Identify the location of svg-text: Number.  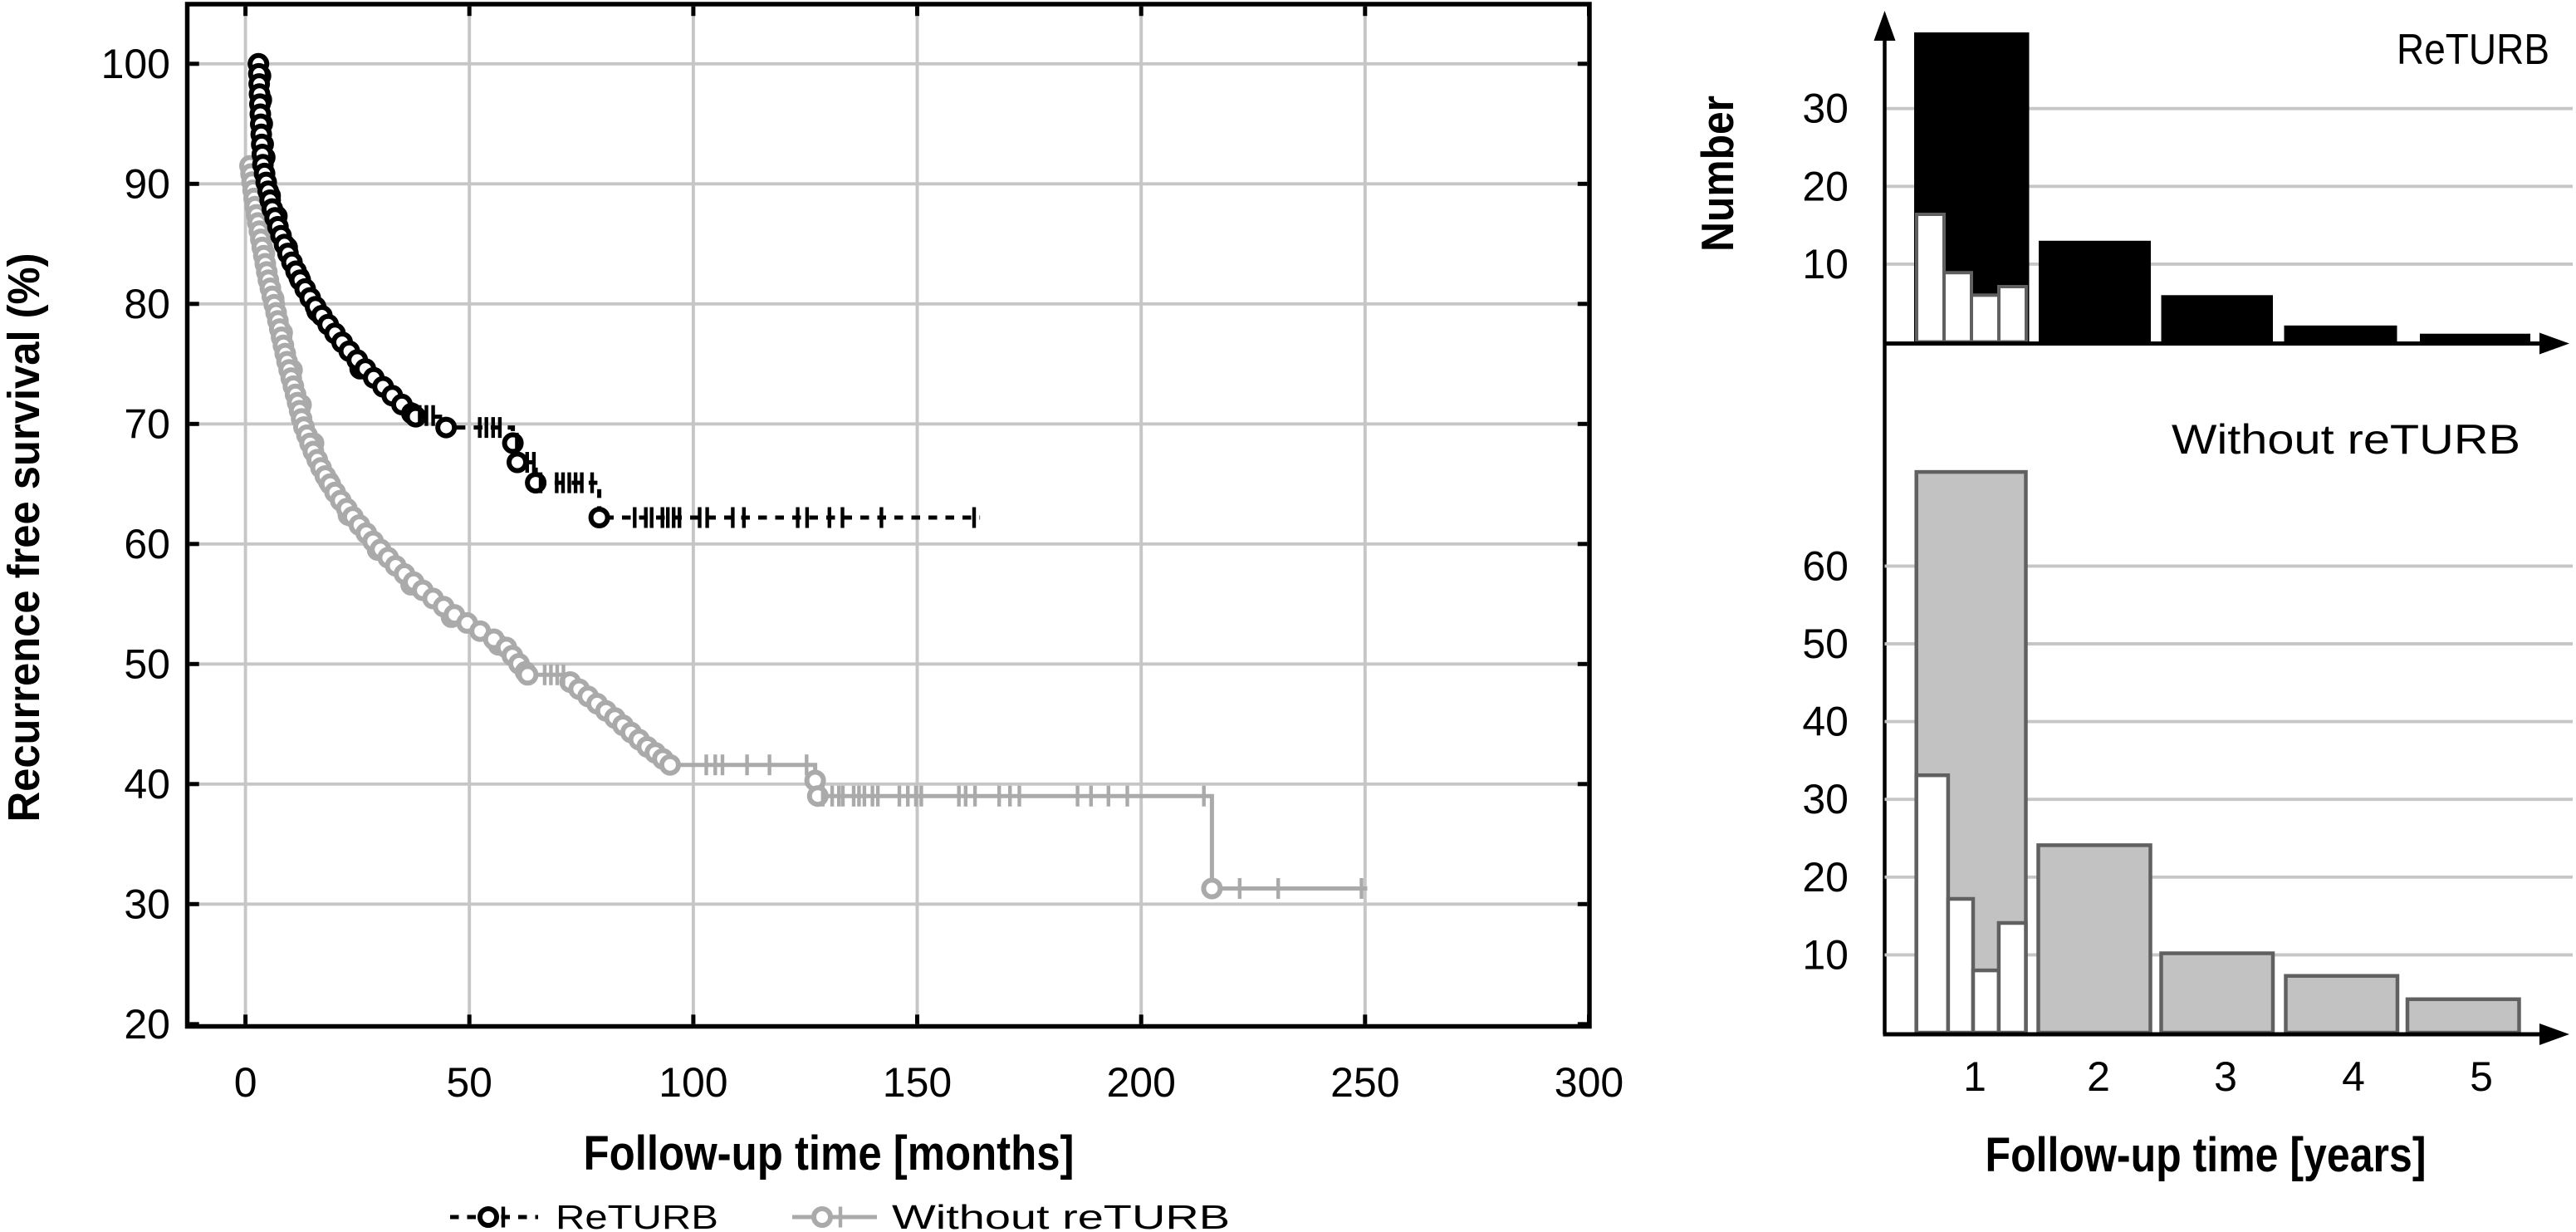
(1718, 174).